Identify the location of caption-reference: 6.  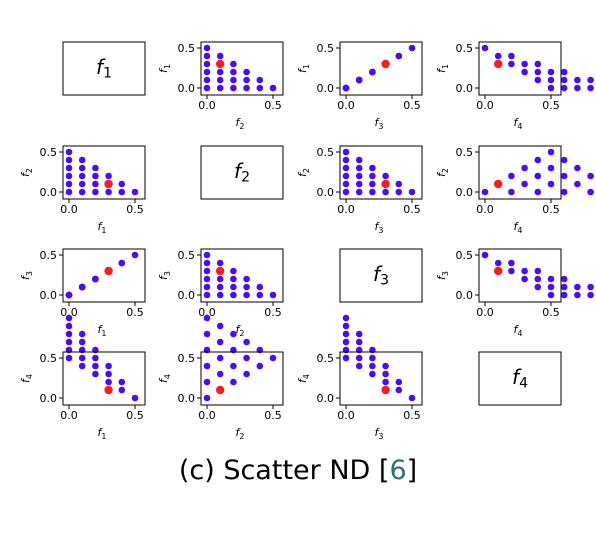
(398, 470).